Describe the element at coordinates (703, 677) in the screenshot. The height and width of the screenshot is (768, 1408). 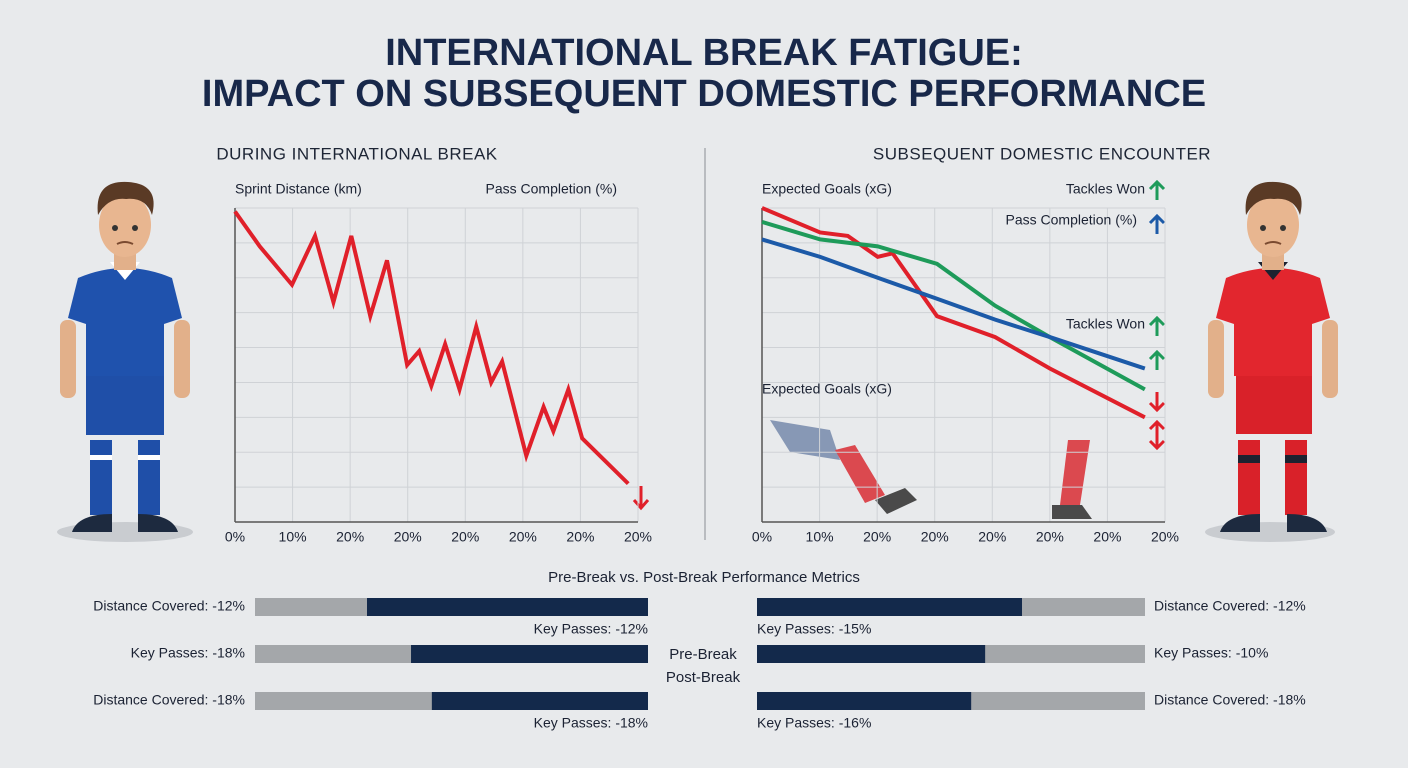
I see `legend-entry: Post-Break` at that location.